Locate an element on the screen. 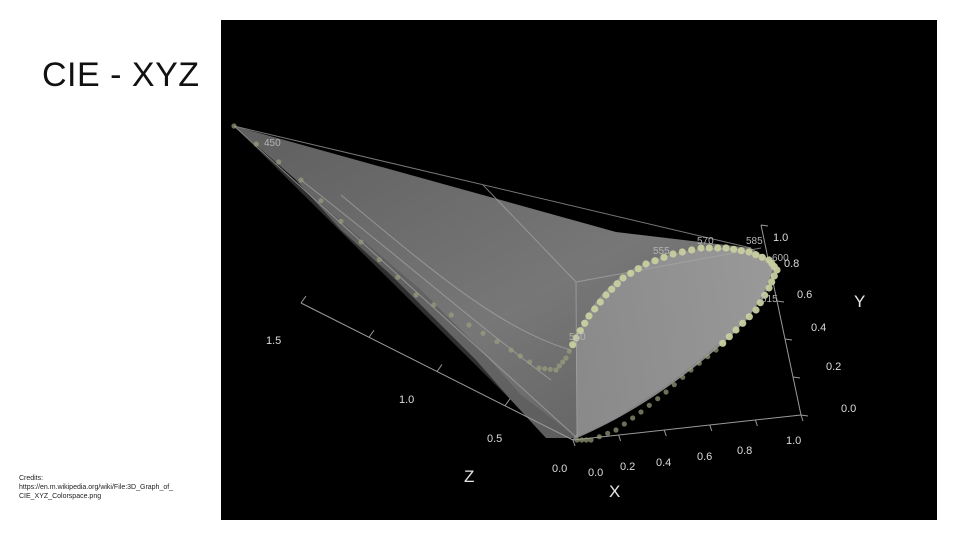 This screenshot has width=960, height=540. x-tick-0: 0.0 is located at coordinates (595, 473).